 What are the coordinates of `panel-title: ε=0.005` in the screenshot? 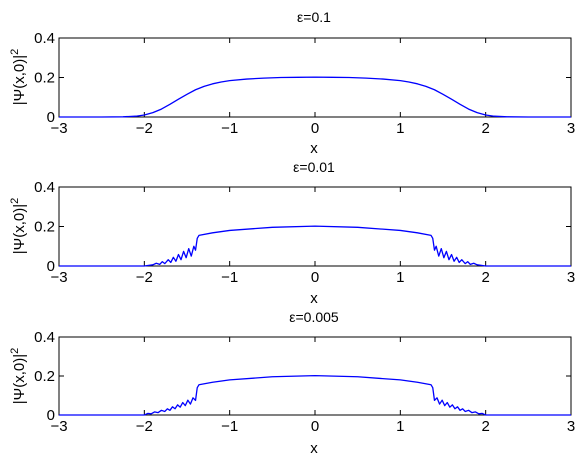 It's located at (314, 317).